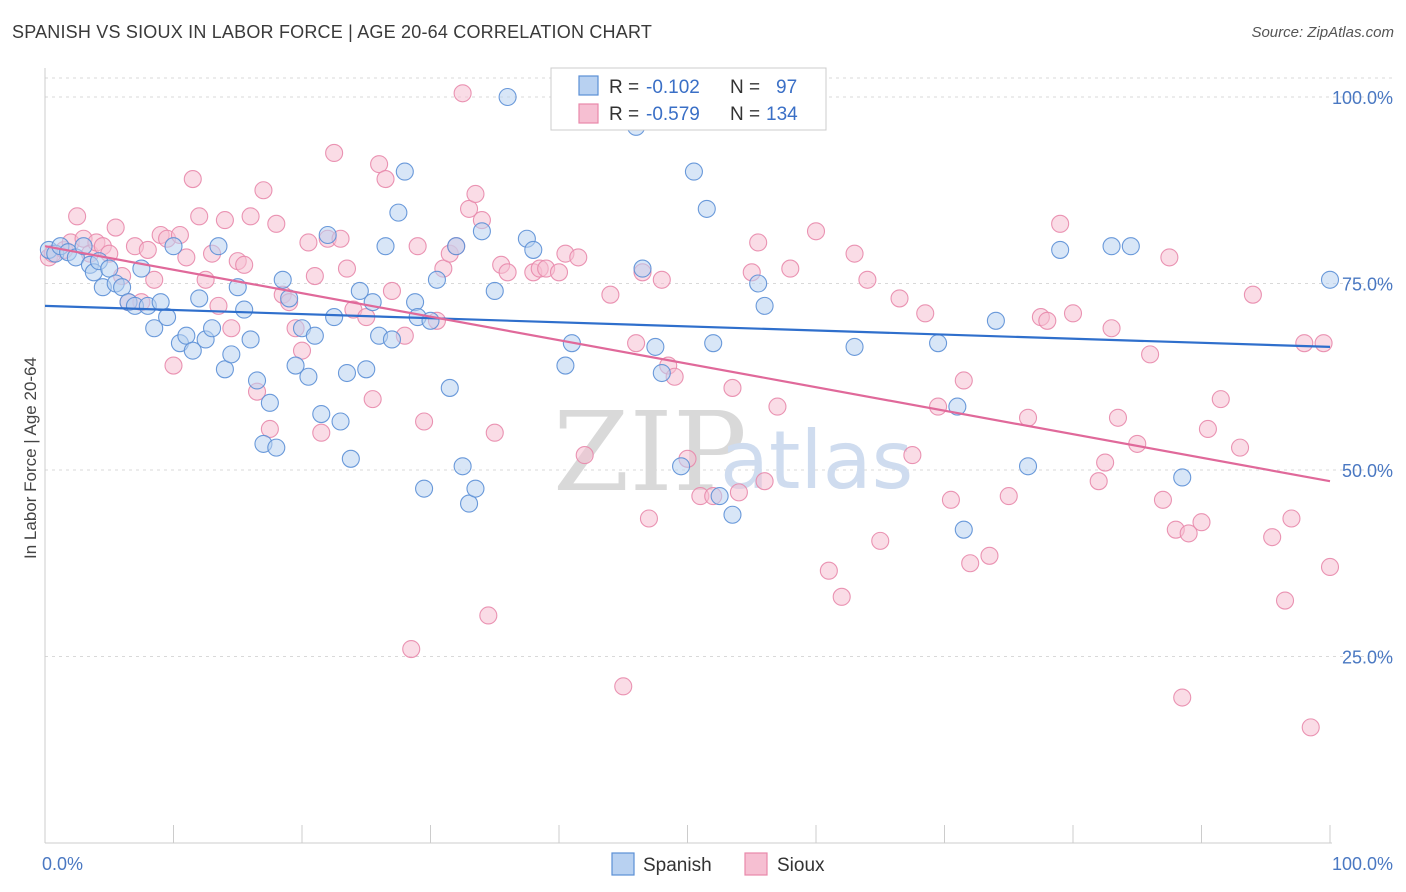 The height and width of the screenshot is (892, 1406). I want to click on legend-swatch-sioux, so click(588, 113).